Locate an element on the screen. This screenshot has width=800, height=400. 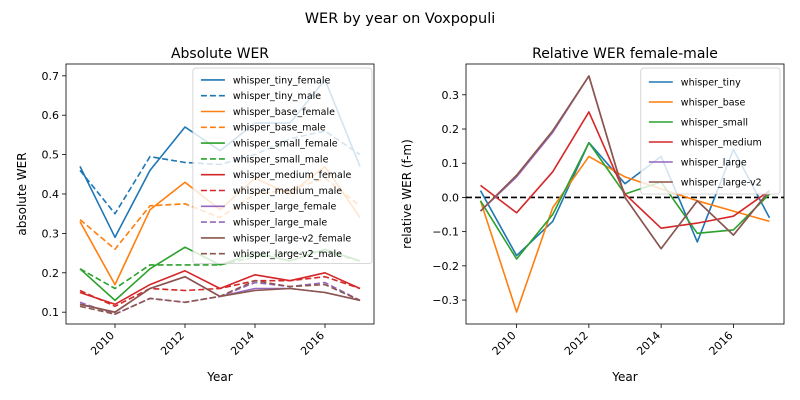
legend-label: whisper_tiny is located at coordinates (711, 82).